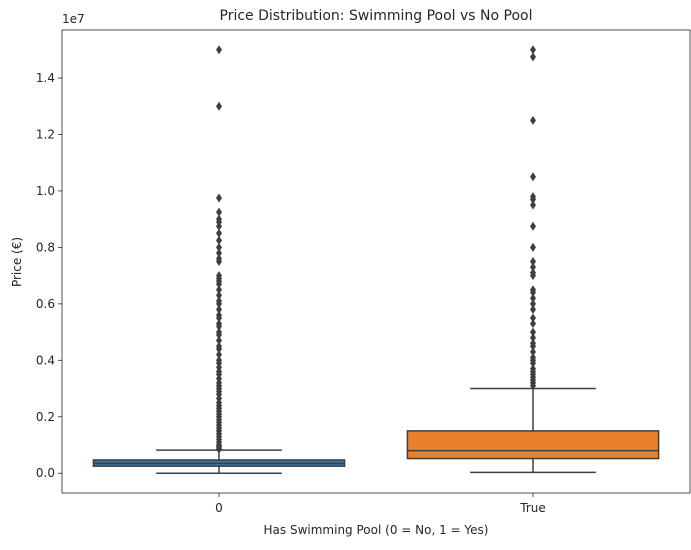 The image size is (691, 550). What do you see at coordinates (17, 262) in the screenshot?
I see `y-axis-label: Price (€)` at bounding box center [17, 262].